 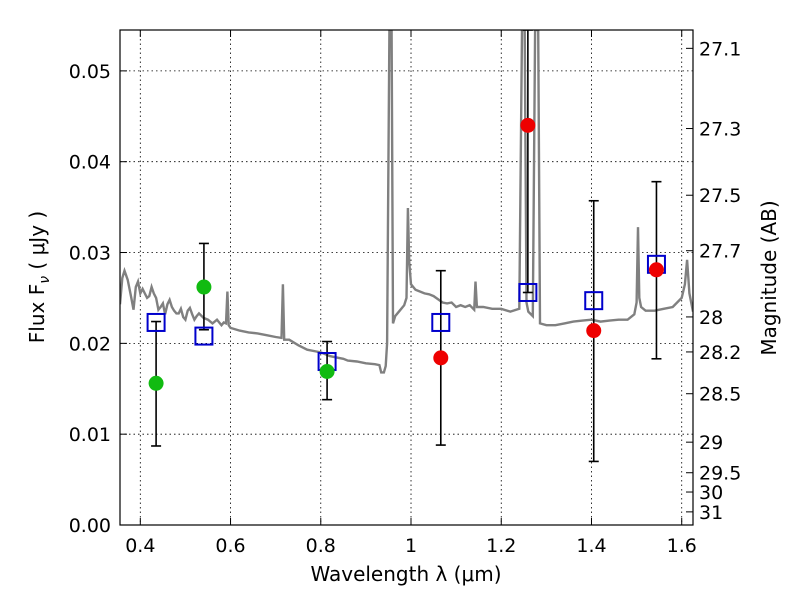 I want to click on y-tick-label: 0.01, so click(x=90, y=435).